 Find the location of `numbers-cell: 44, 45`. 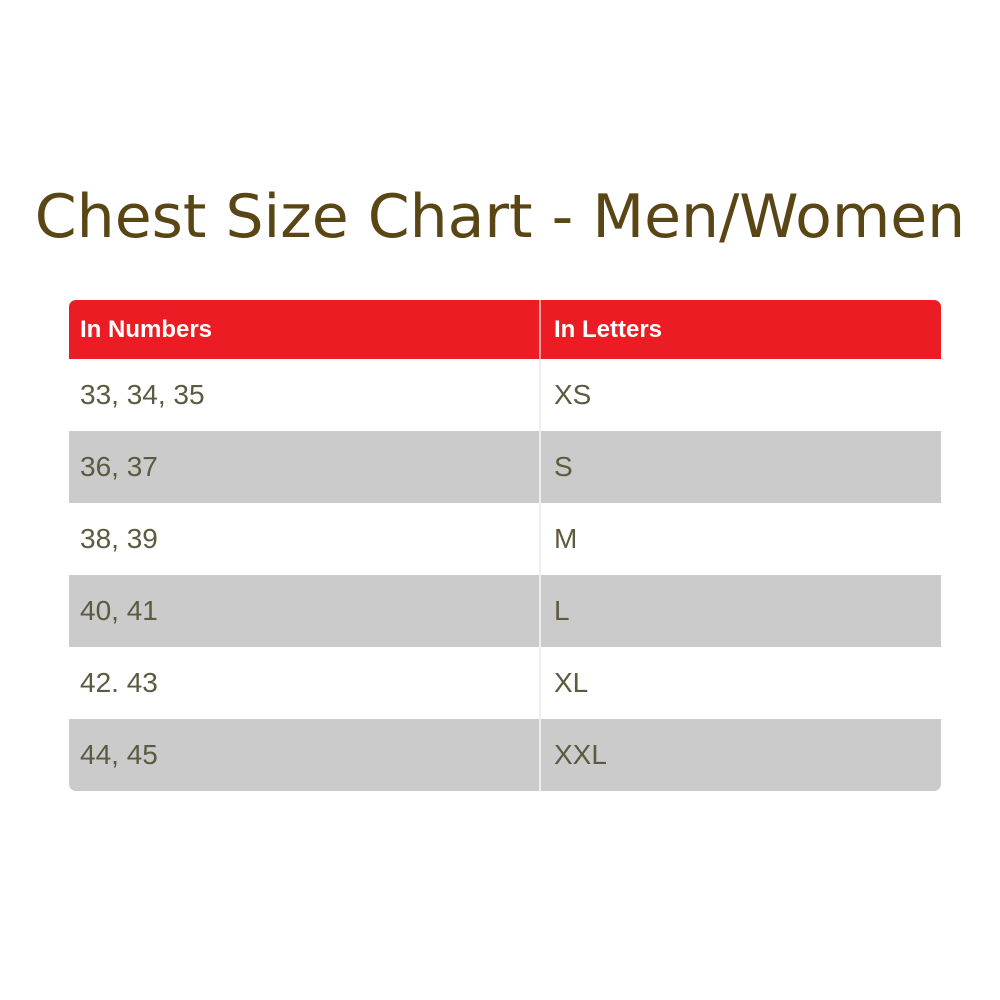

numbers-cell: 44, 45 is located at coordinates (305, 755).